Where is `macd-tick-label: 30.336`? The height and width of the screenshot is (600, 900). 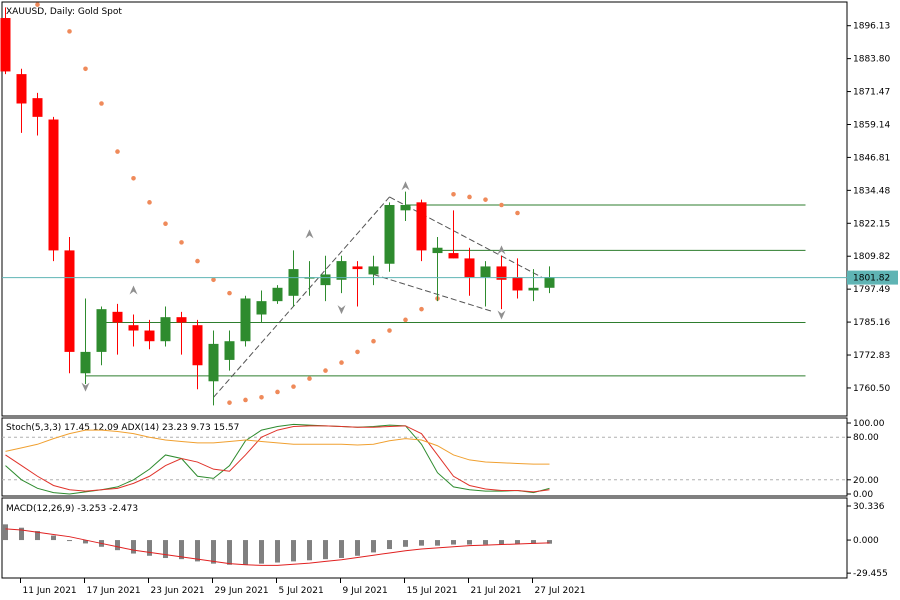
macd-tick-label: 30.336 is located at coordinates (869, 507).